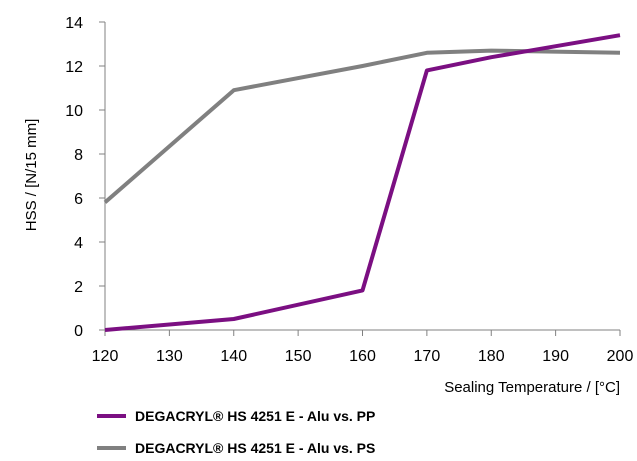 This screenshot has width=637, height=461. Describe the element at coordinates (555, 356) in the screenshot. I see `x-tick-label: 190` at that location.